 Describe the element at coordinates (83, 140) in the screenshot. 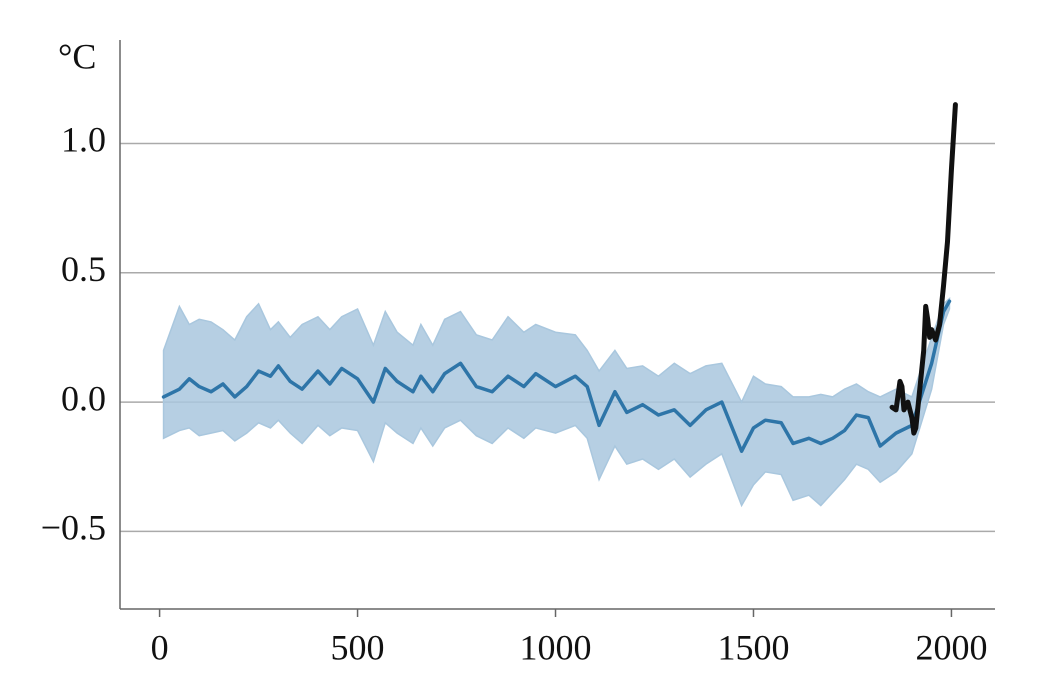

I see `y-tick-label: 1.0` at that location.